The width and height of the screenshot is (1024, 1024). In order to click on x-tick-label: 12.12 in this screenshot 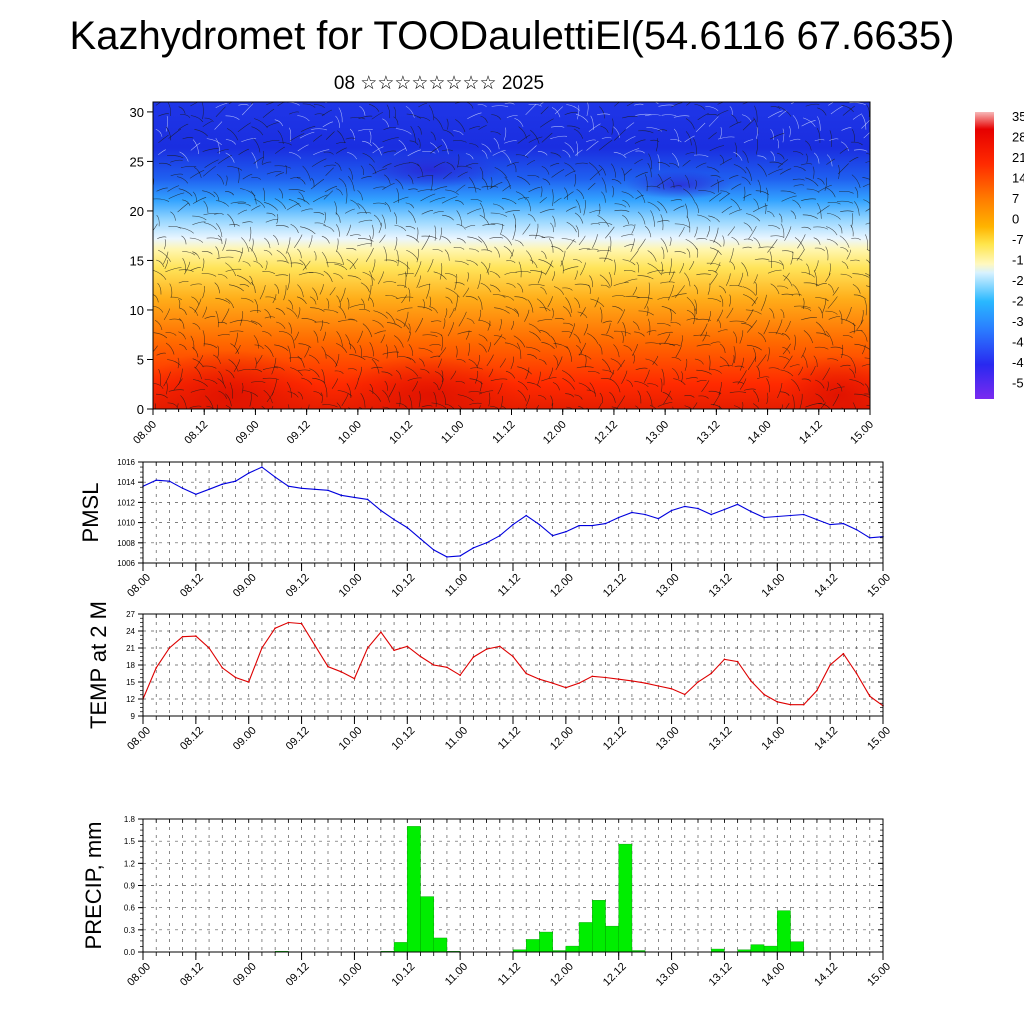, I will do `click(615, 739)`.